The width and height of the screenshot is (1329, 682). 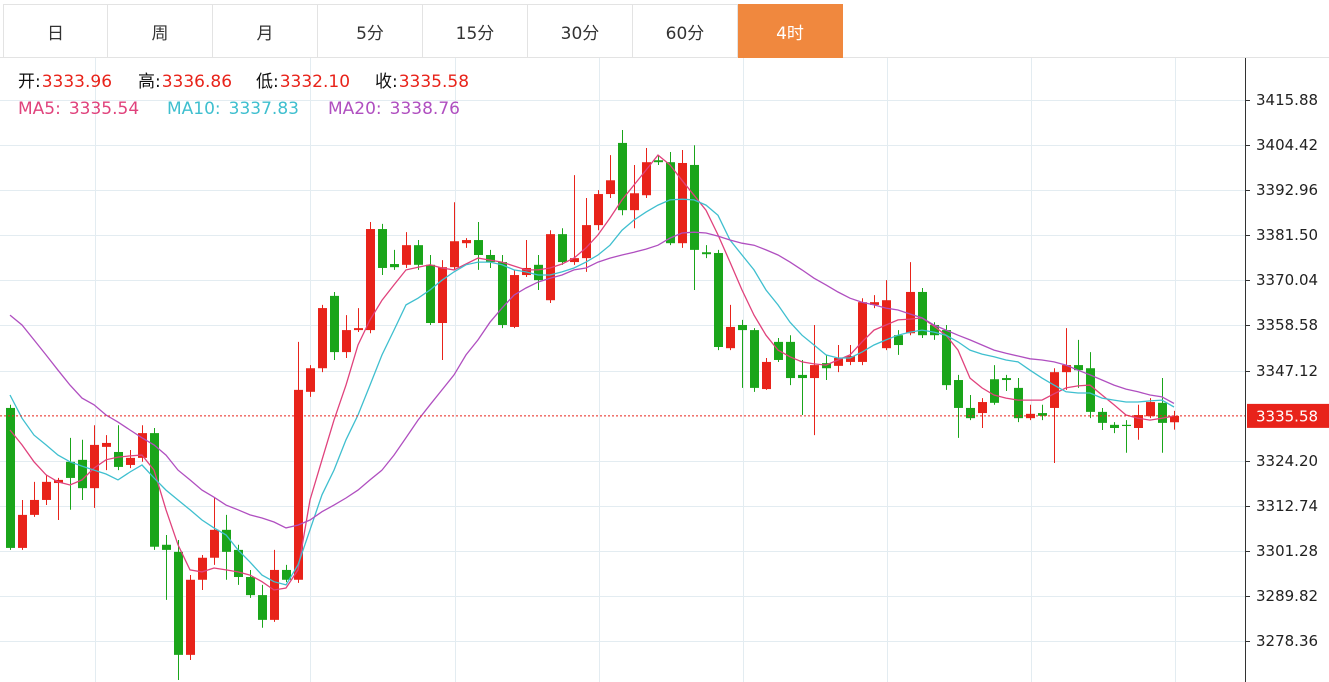 I want to click on period-tab: 30分, so click(x=580, y=31).